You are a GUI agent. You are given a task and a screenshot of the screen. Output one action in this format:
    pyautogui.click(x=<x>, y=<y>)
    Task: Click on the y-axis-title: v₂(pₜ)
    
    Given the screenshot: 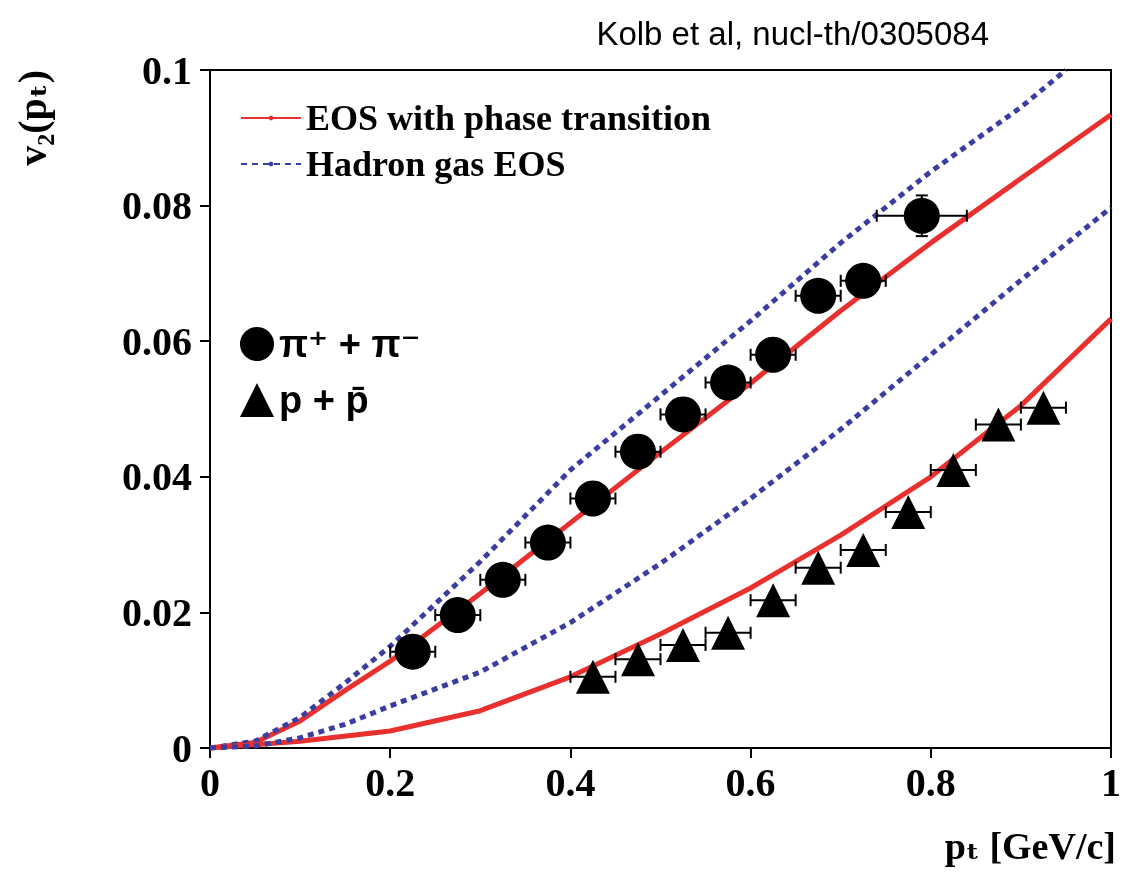 What is the action you would take?
    pyautogui.click(x=32, y=118)
    